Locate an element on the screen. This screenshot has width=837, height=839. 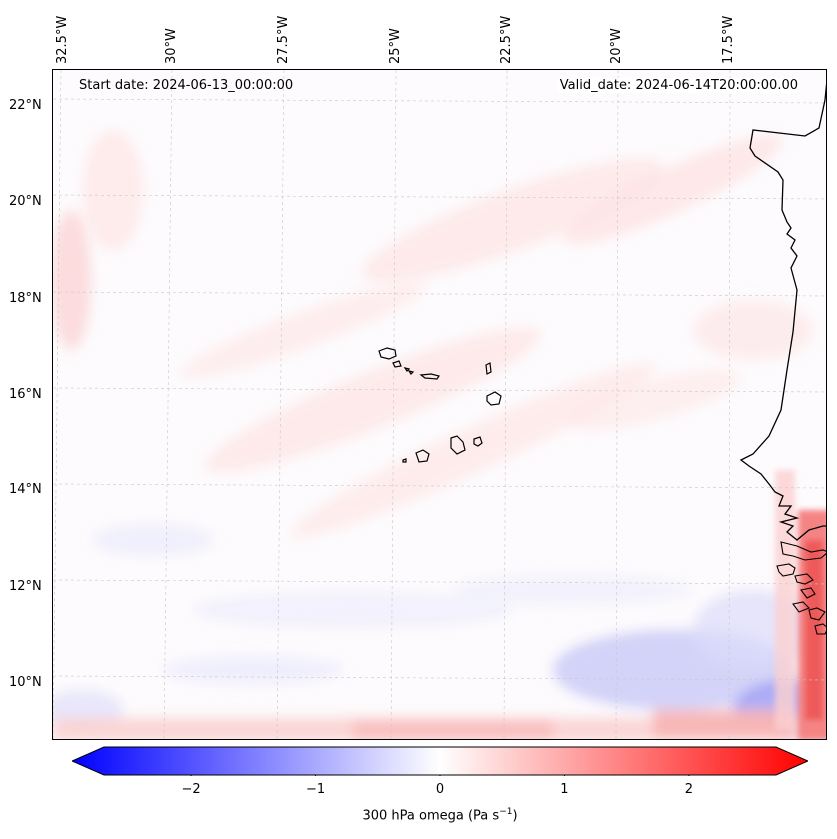
lon-label: 27.5°W is located at coordinates (283, 39).